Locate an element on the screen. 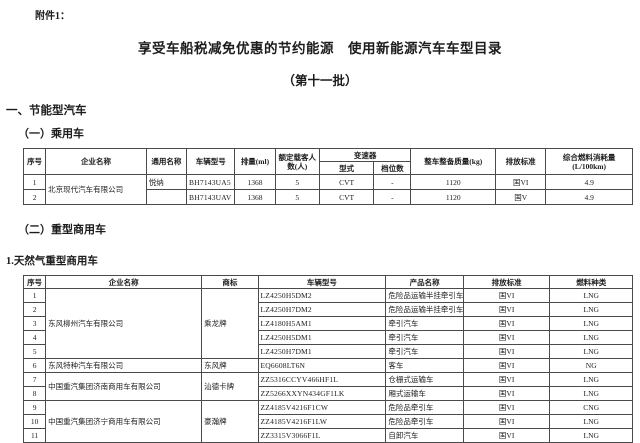  cell-product: 客车 is located at coordinates (424, 365).